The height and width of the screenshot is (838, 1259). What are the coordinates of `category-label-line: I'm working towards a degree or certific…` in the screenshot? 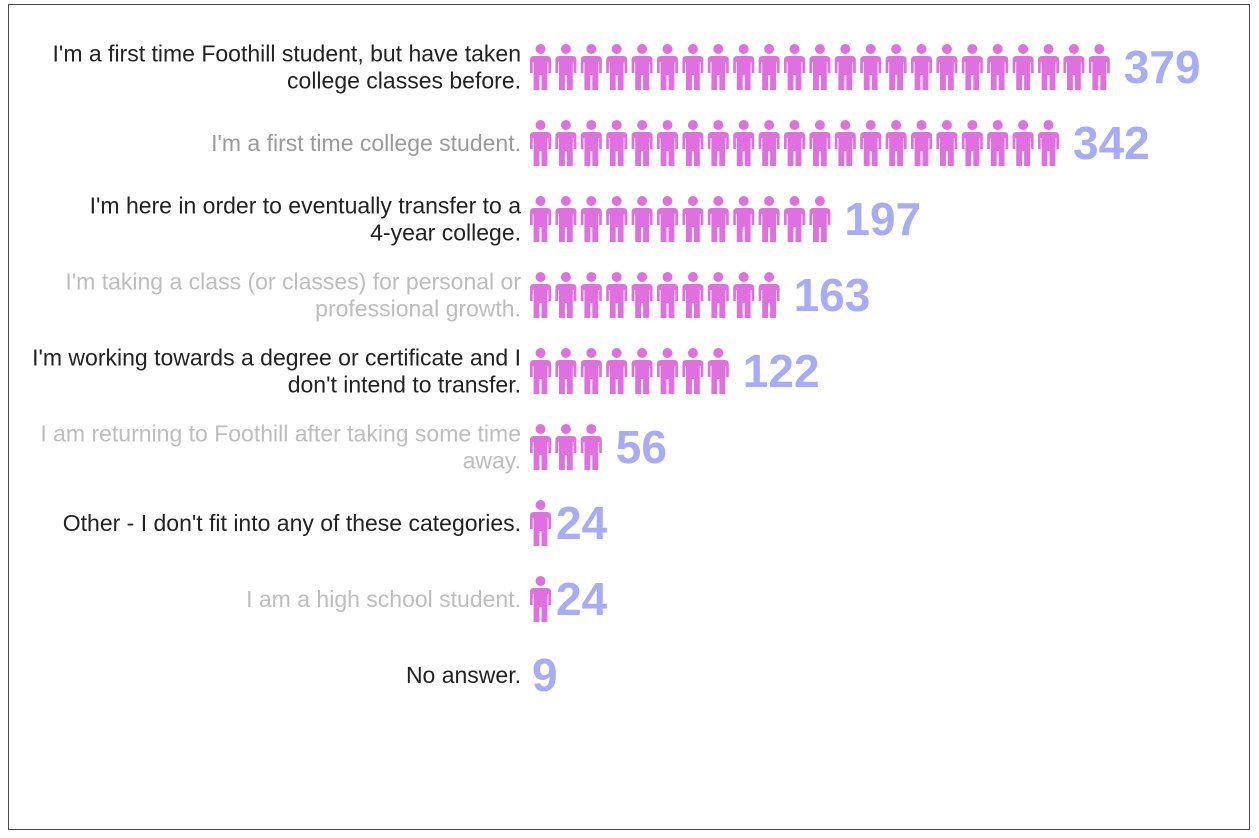 It's located at (276, 358).